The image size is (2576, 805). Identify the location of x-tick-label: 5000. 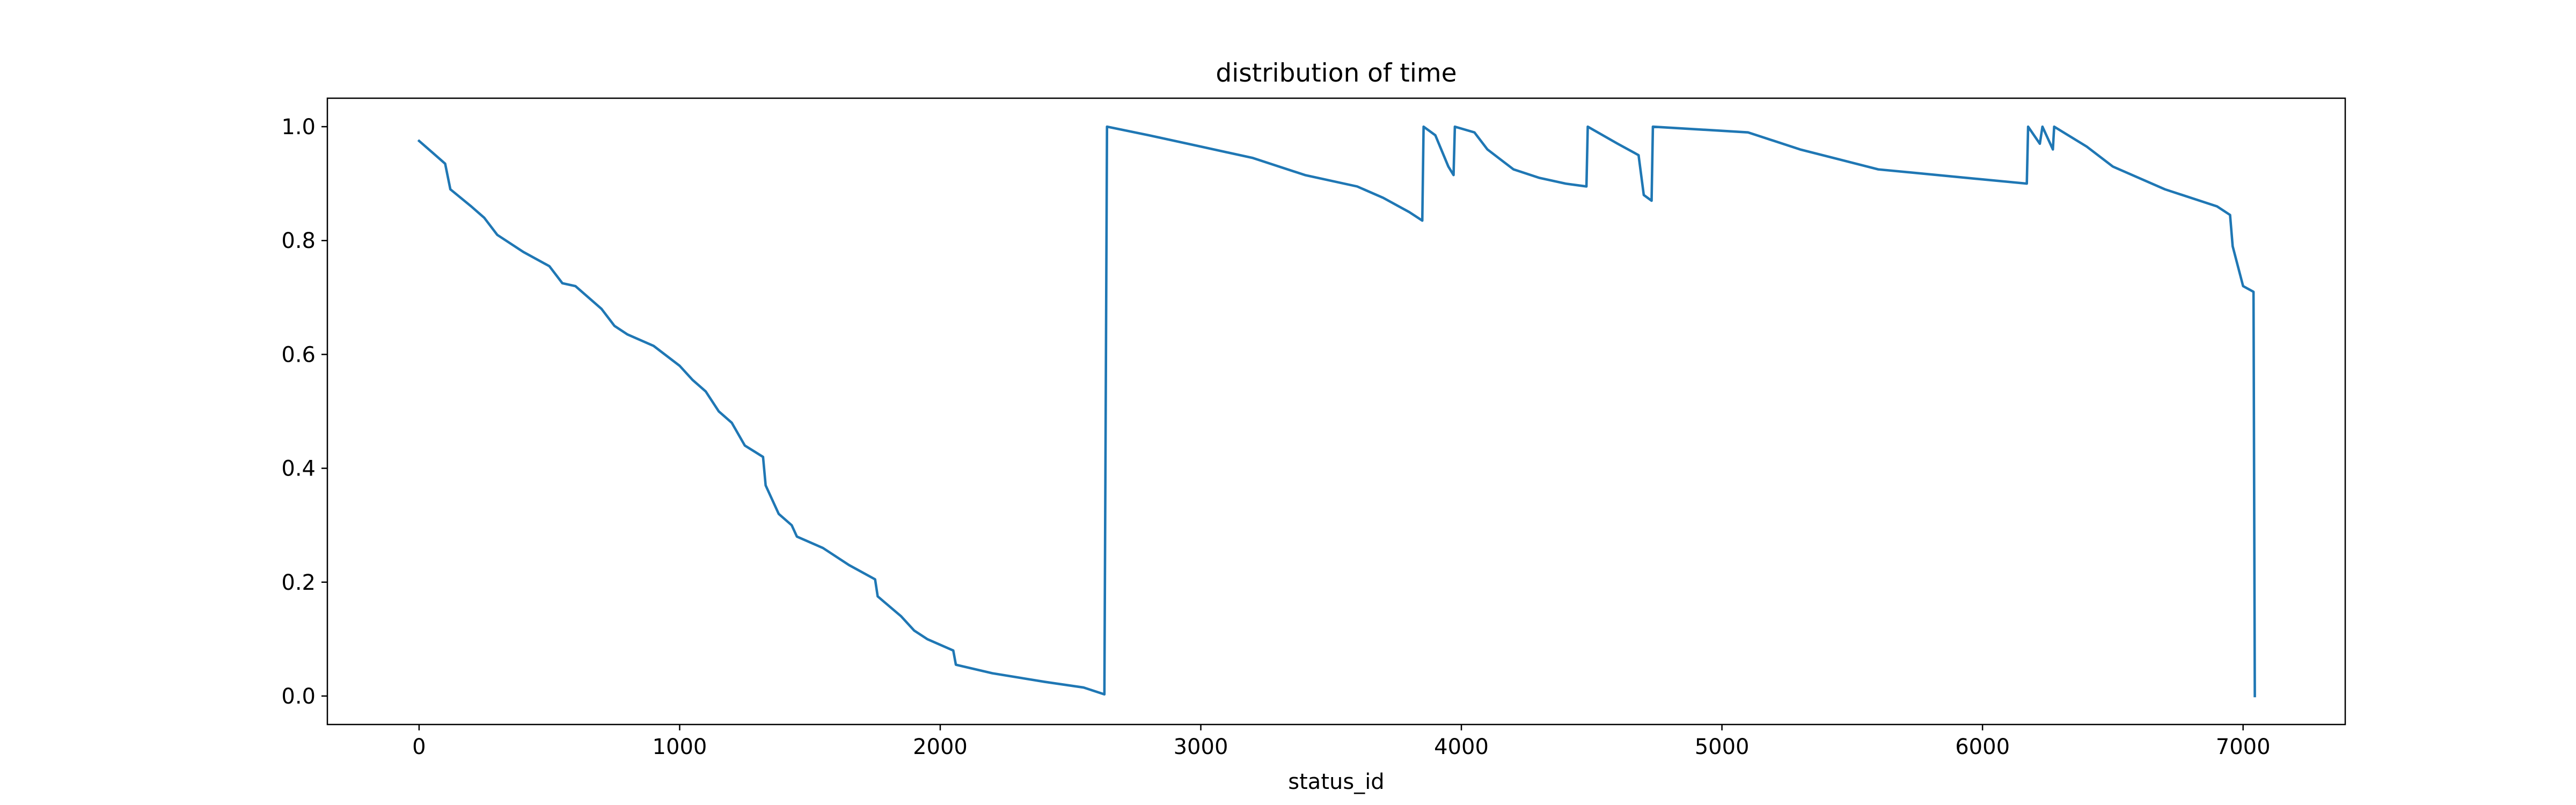
(1722, 747).